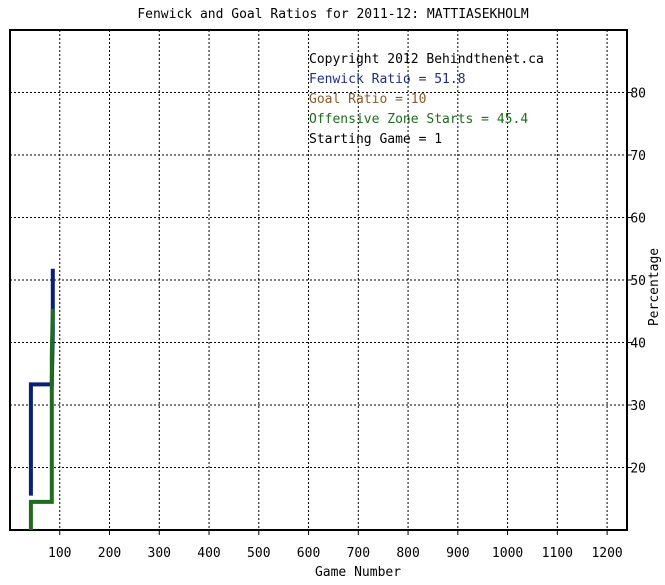  Describe the element at coordinates (358, 553) in the screenshot. I see `x-tick-label: 700` at that location.